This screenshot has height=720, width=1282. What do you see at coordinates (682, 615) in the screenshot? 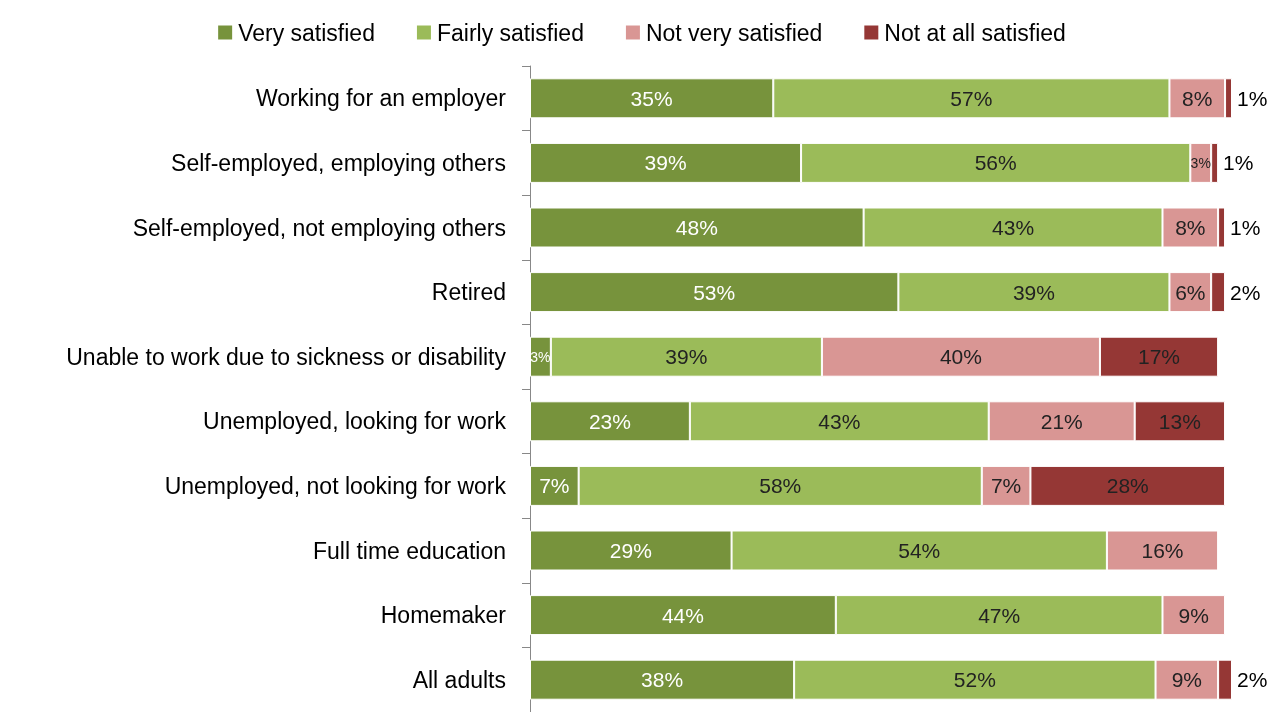
I see `data-label: 44%` at bounding box center [682, 615].